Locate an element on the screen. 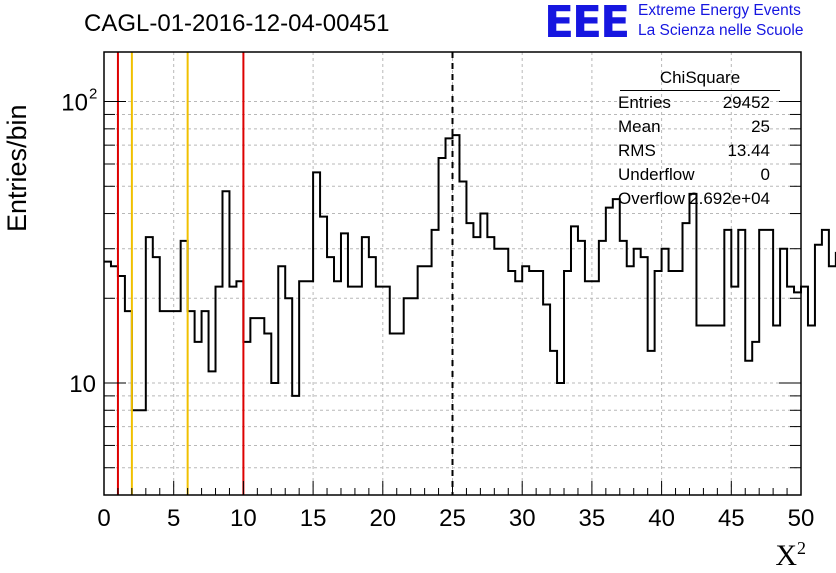 The height and width of the screenshot is (573, 836). stats-row-overflow: Overflow 2.692e+04 is located at coordinates (698, 199).